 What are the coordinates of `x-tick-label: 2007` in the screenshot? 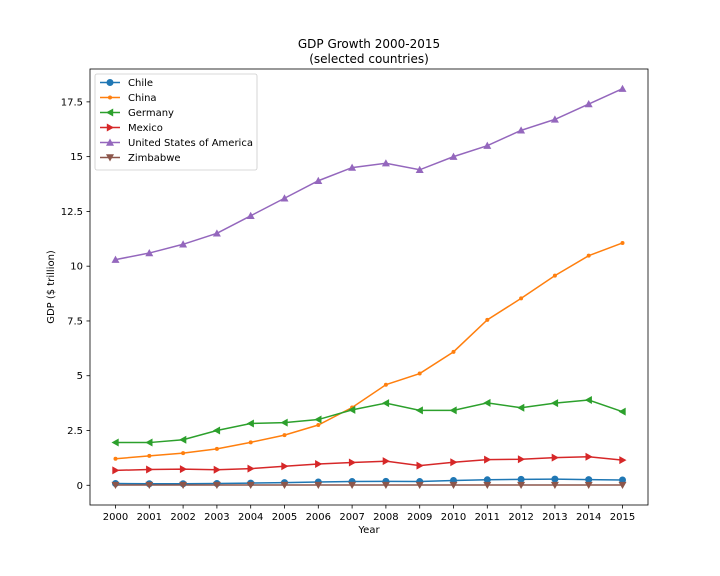 It's located at (351, 517).